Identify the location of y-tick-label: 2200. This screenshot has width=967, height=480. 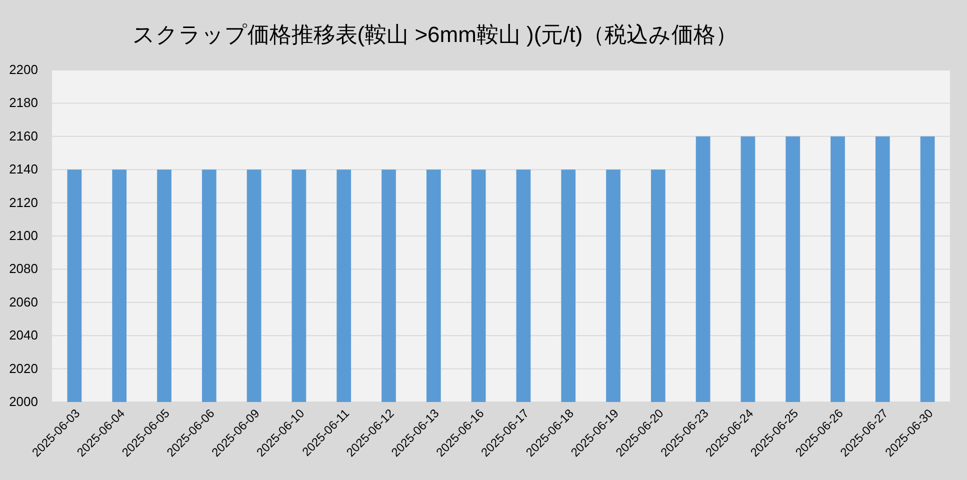
(23, 69).